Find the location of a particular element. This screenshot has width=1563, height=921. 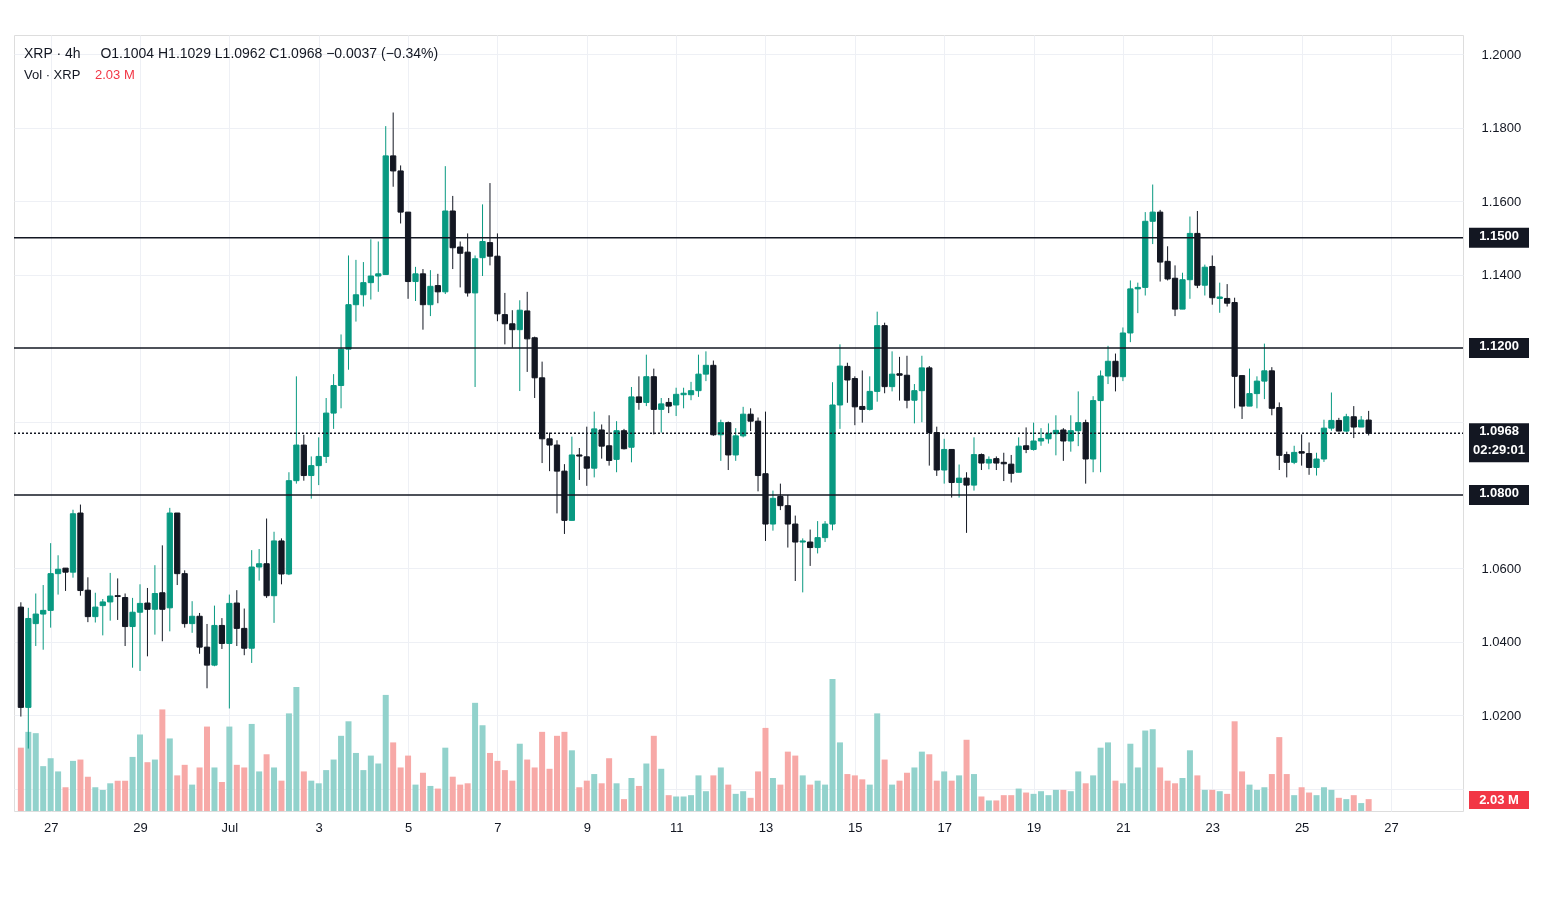

y-tick-label: 1.1600 is located at coordinates (1501, 201).